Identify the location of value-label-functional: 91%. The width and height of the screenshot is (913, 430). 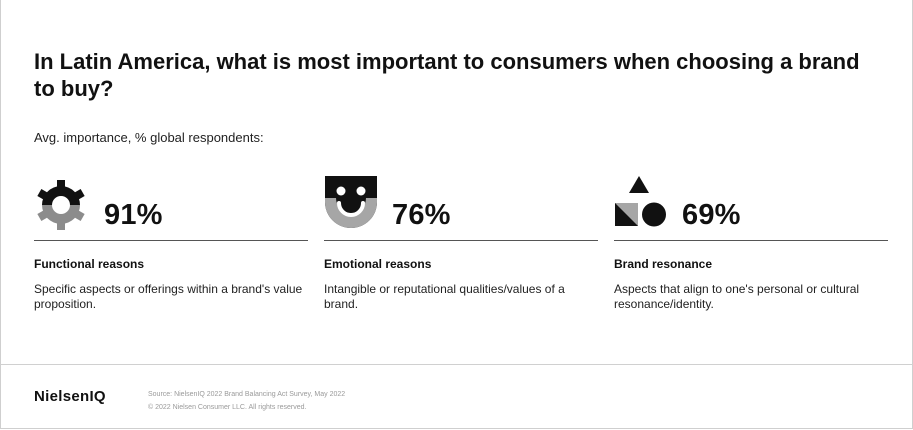
(133, 215).